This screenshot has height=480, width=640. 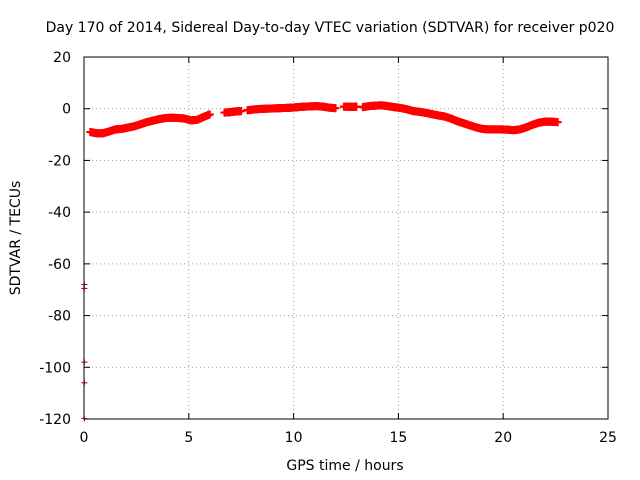 I want to click on x-tick-label: 15, so click(x=398, y=438).